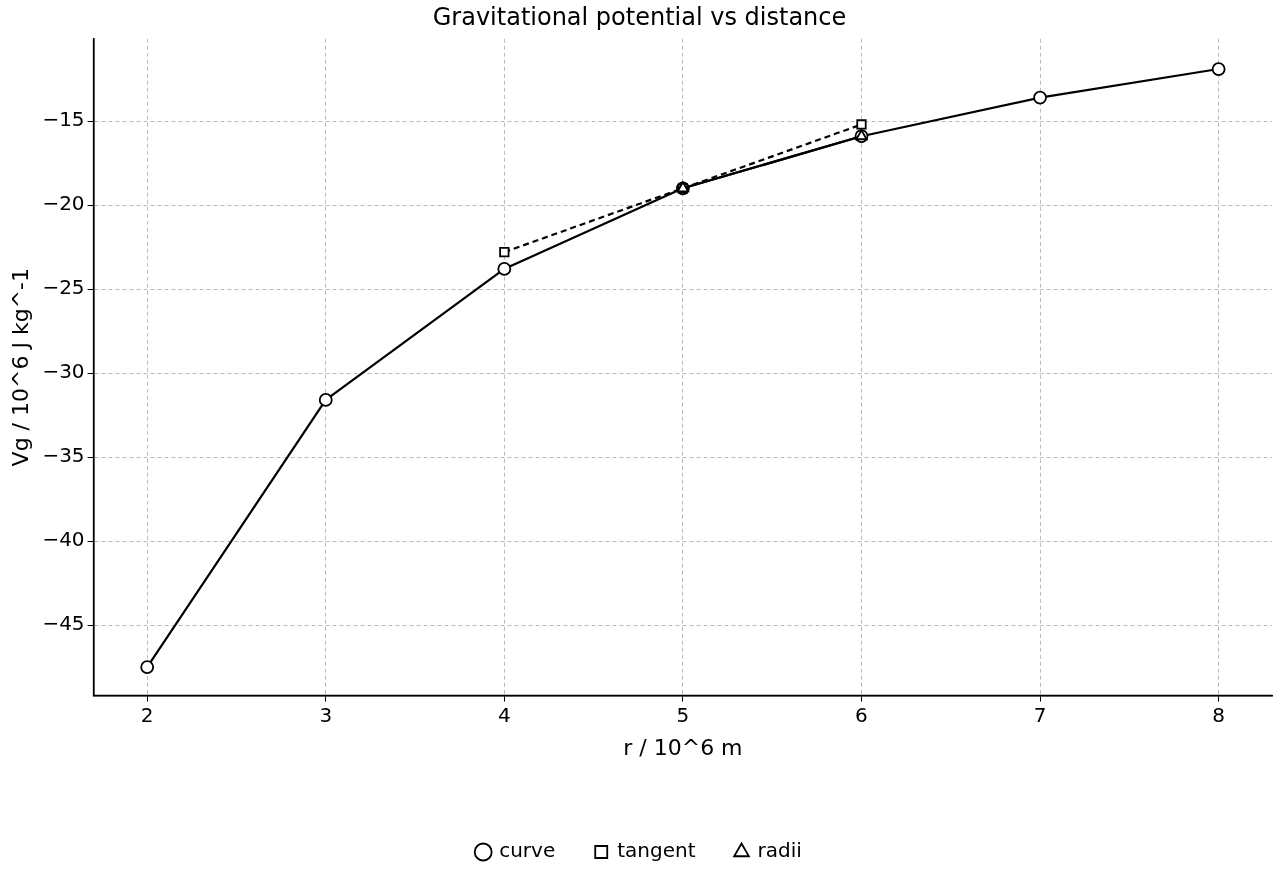 The width and height of the screenshot is (1280, 880). What do you see at coordinates (326, 714) in the screenshot?
I see `x-tick-label: 3` at bounding box center [326, 714].